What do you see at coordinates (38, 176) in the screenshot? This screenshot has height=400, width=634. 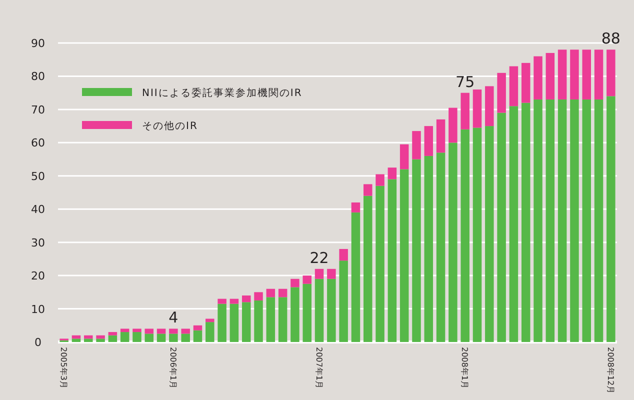 I see `y-tick-label: 50` at bounding box center [38, 176].